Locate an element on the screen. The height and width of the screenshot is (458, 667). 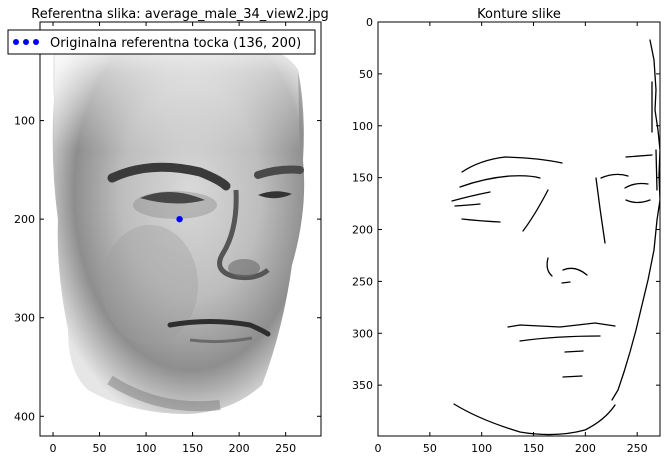
left-brow is located at coordinates (169, 176).